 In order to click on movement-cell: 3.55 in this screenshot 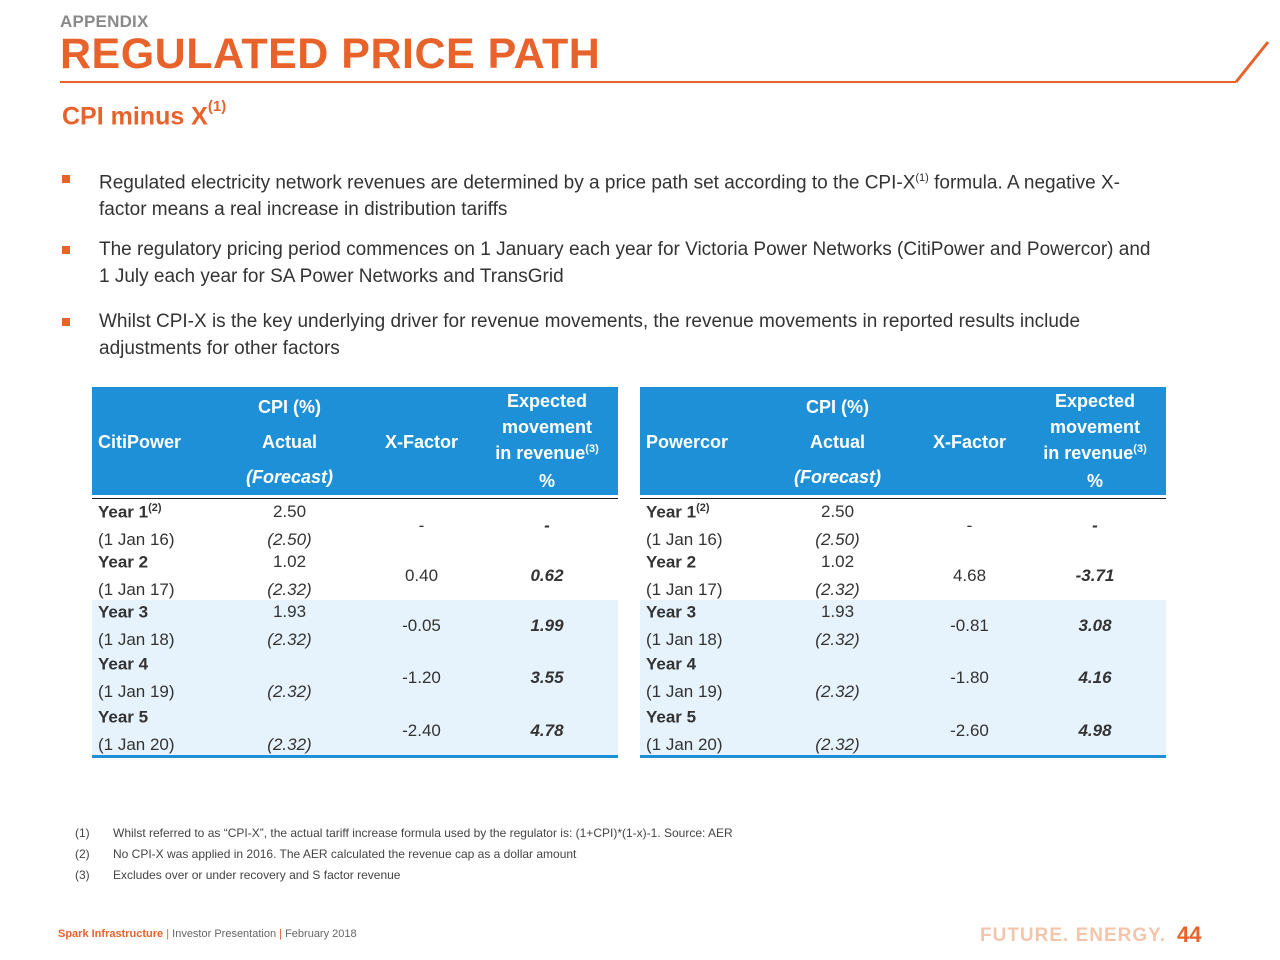, I will do `click(547, 677)`.